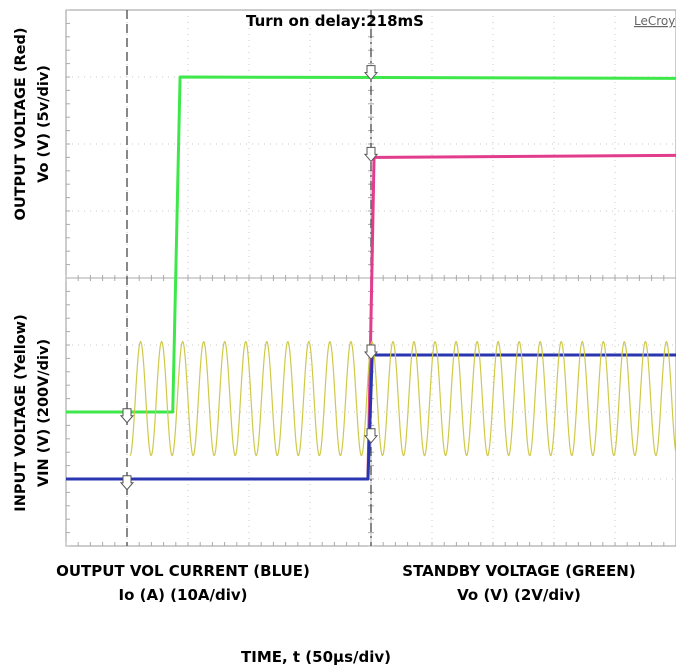  I want to click on green-level-marker, so click(127, 416).